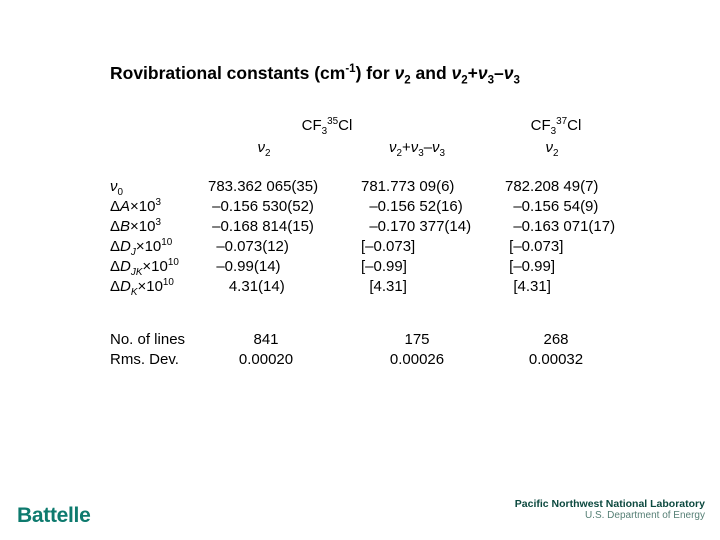 This screenshot has width=720, height=540. I want to click on summary-label-no-of-lines: No. of lines, so click(148, 339).